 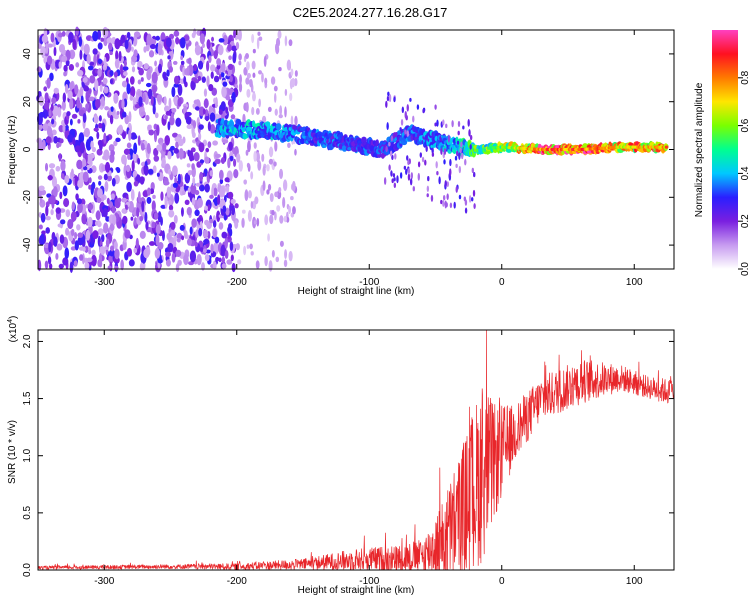 What do you see at coordinates (104, 581) in the screenshot?
I see `x-tick-label: -300` at bounding box center [104, 581].